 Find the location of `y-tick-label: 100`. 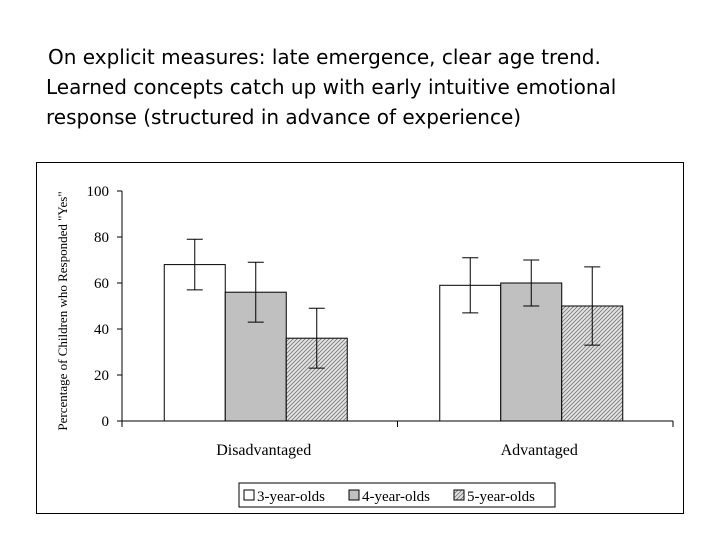

y-tick-label: 100 is located at coordinates (98, 192).